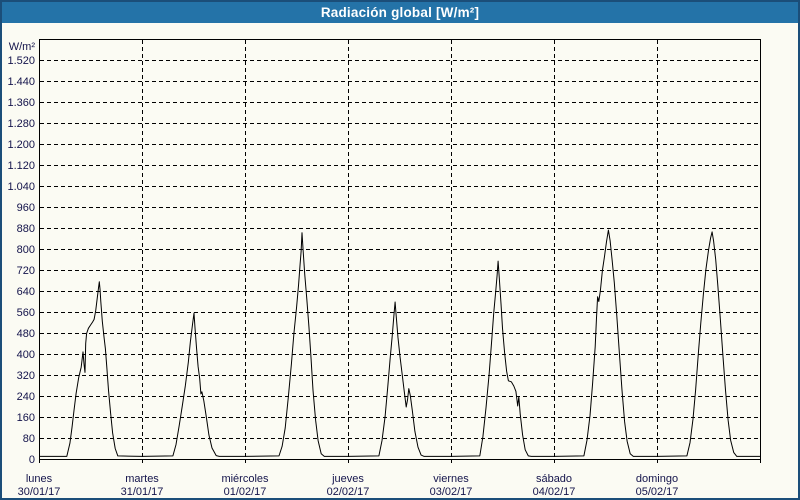 The height and width of the screenshot is (500, 800). What do you see at coordinates (451, 479) in the screenshot?
I see `x-day-name-label: viernes` at bounding box center [451, 479].